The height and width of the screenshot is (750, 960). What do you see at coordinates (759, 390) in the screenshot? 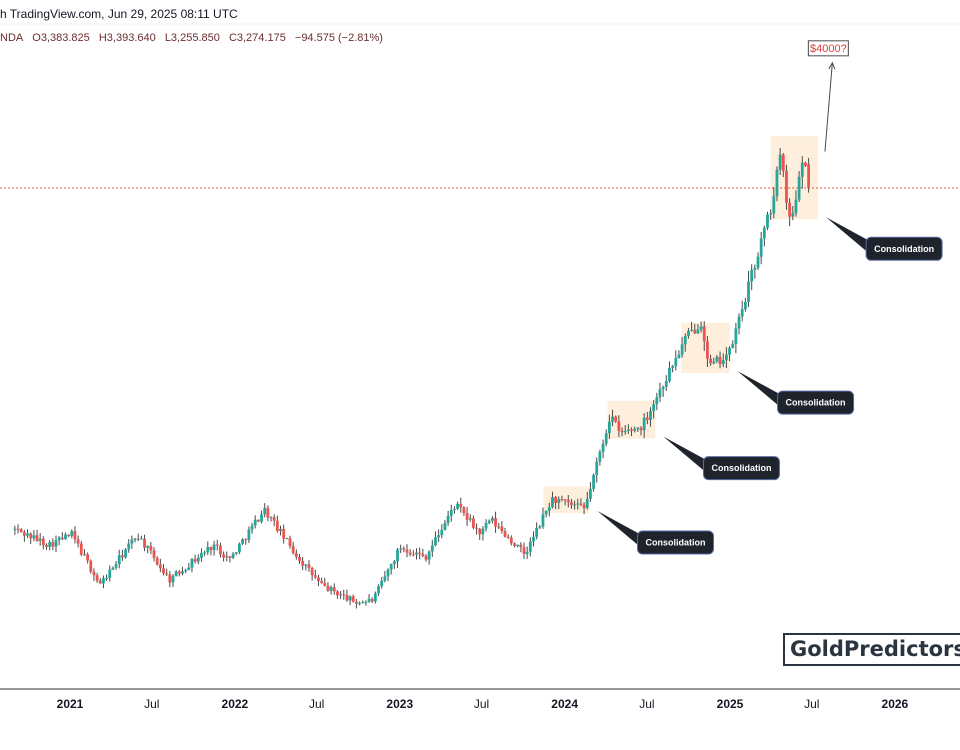
I see `callout-pointer` at bounding box center [759, 390].